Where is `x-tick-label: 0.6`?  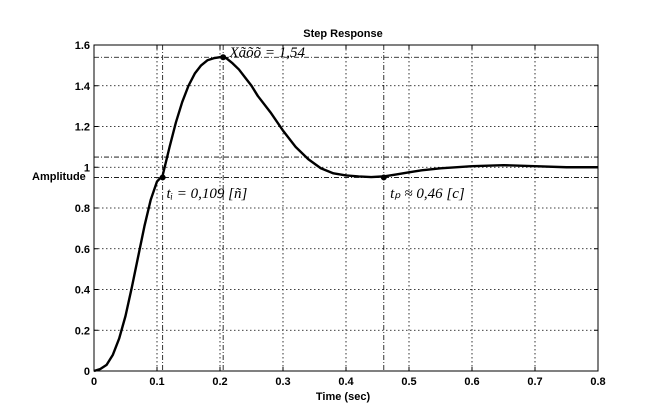 x-tick-label: 0.6 is located at coordinates (471, 382).